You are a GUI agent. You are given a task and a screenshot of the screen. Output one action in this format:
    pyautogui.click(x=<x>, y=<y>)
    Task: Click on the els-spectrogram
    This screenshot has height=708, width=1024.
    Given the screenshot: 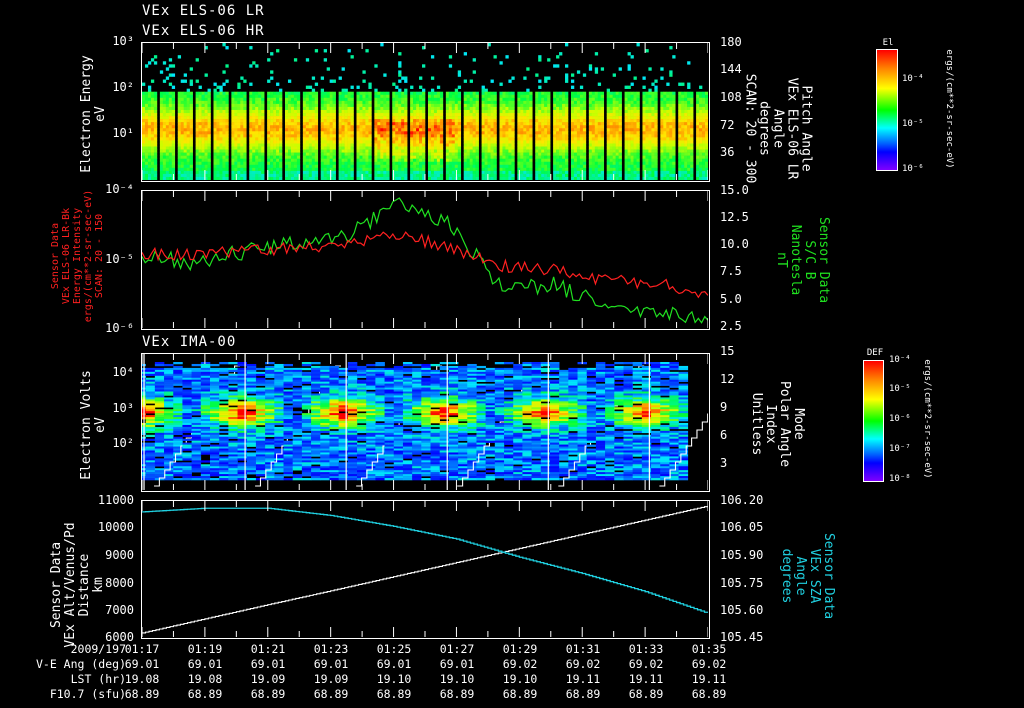 What is the action you would take?
    pyautogui.click(x=425, y=111)
    